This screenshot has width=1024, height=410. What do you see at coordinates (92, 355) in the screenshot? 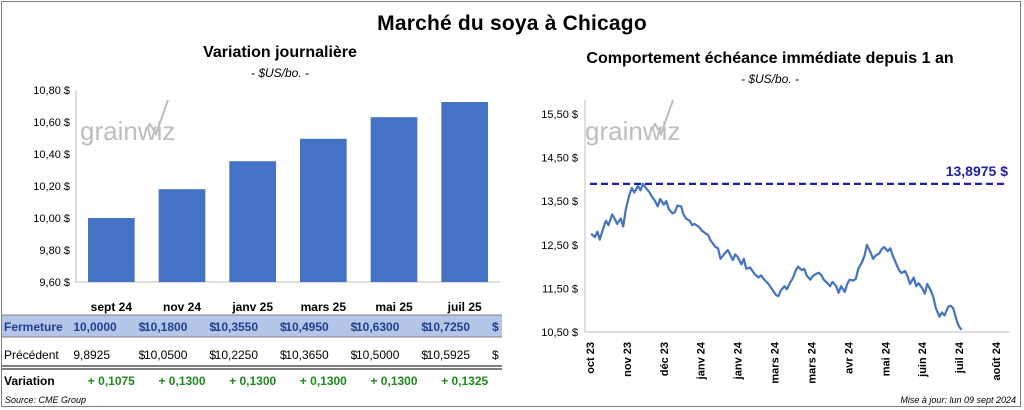
I see `table-cell-value: 9,8925` at bounding box center [92, 355].